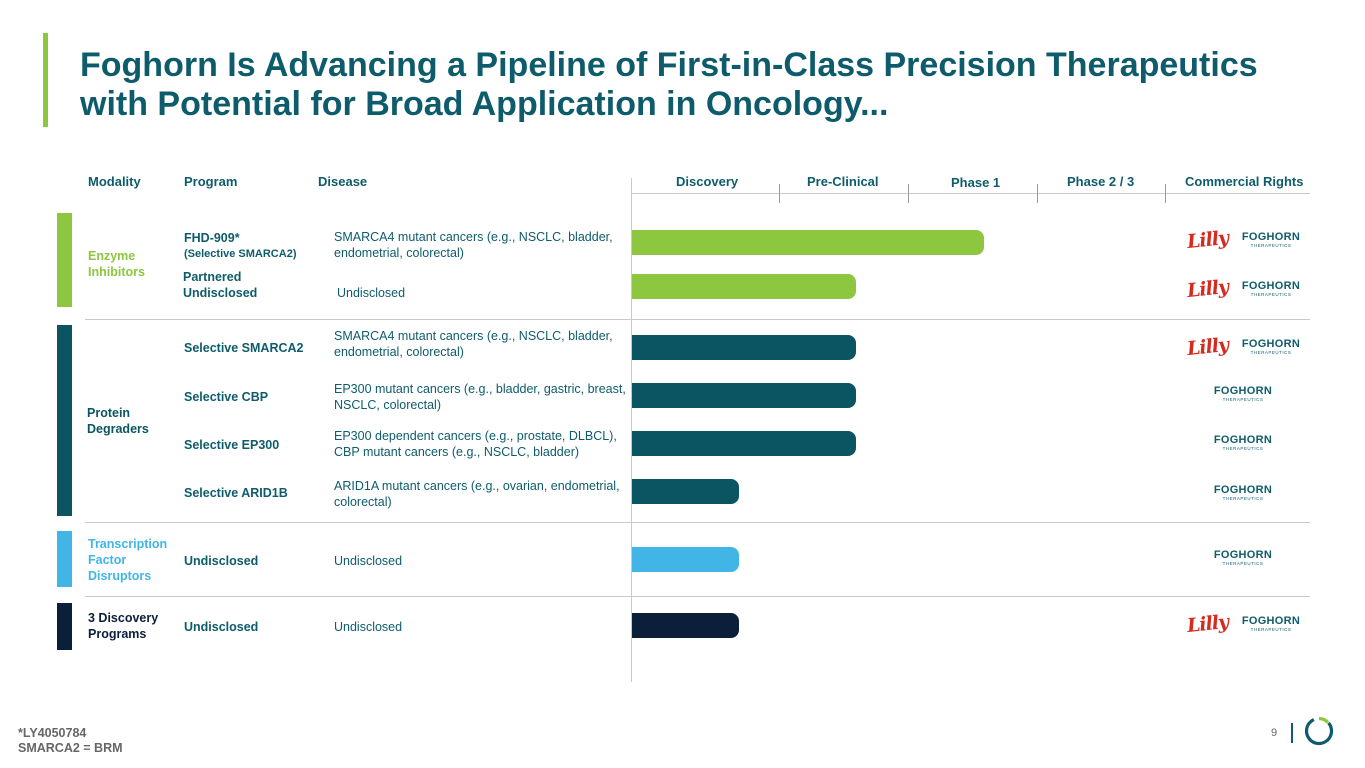 The image size is (1365, 768). I want to click on program-name: Selective ARID1B, so click(236, 493).